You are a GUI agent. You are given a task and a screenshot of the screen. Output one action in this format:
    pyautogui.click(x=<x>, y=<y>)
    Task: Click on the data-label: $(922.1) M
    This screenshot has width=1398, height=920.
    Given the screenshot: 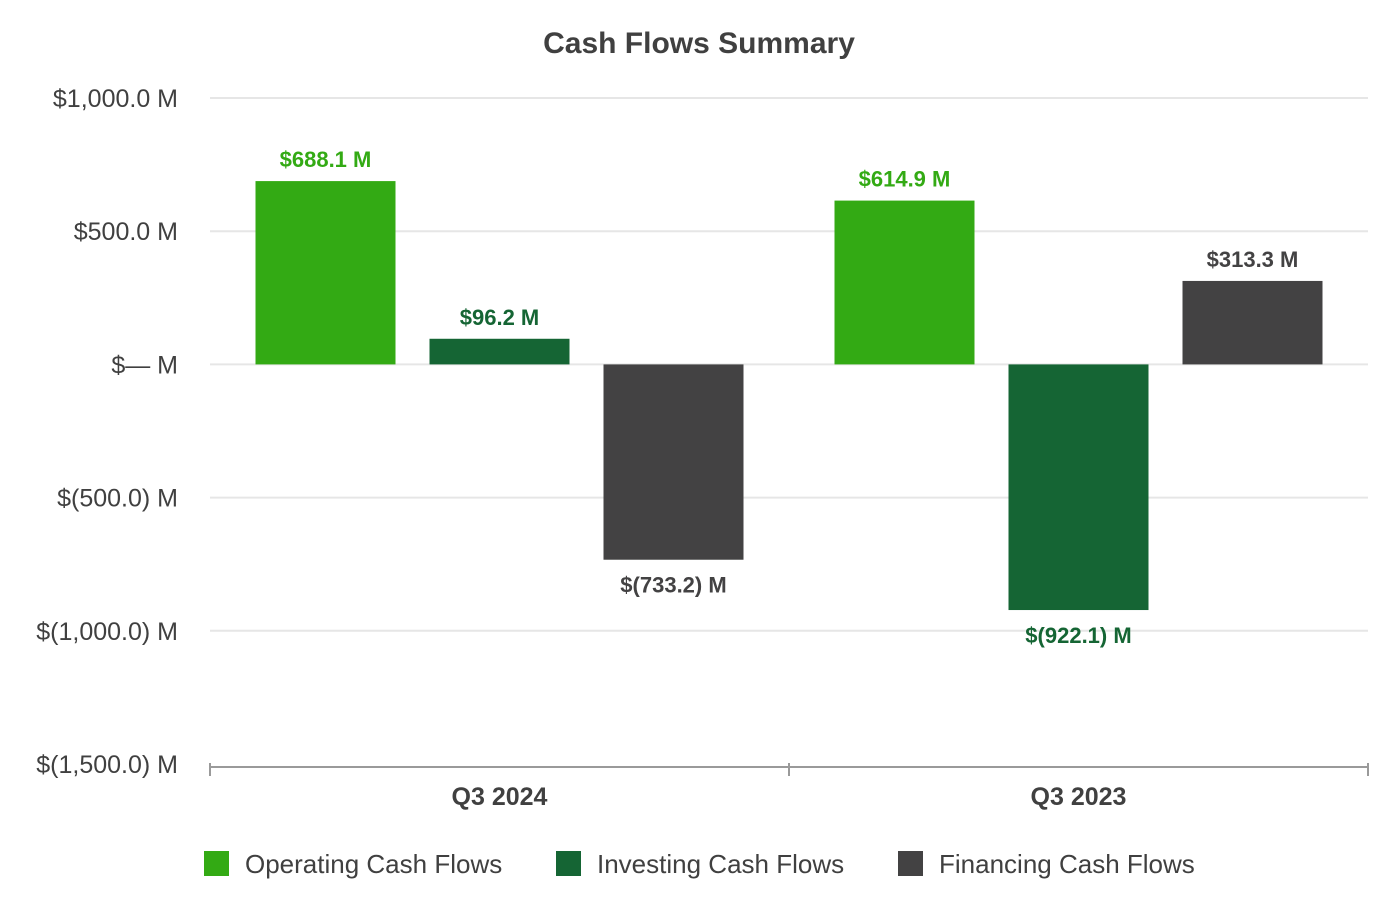 What is the action you would take?
    pyautogui.click(x=1078, y=635)
    